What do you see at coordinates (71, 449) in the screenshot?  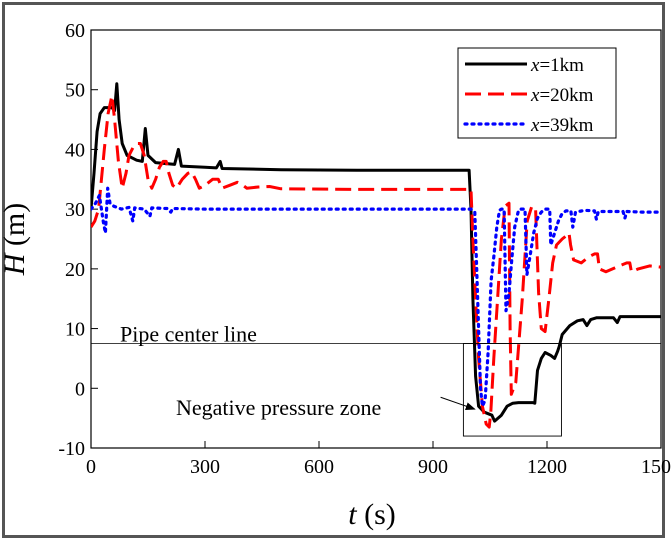 I see `y-tick-label: -10` at bounding box center [71, 449].